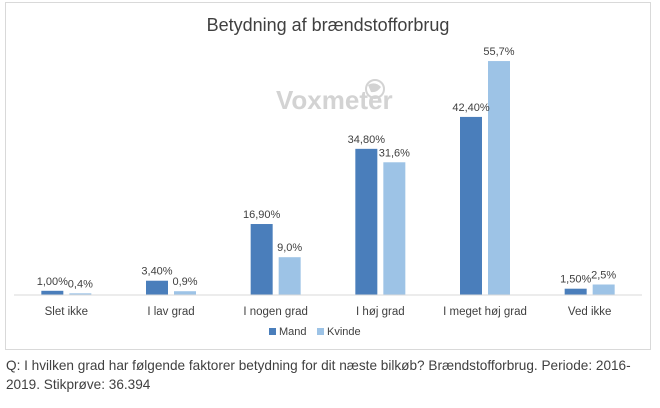  I want to click on legend-swatch-mand, so click(272, 331).